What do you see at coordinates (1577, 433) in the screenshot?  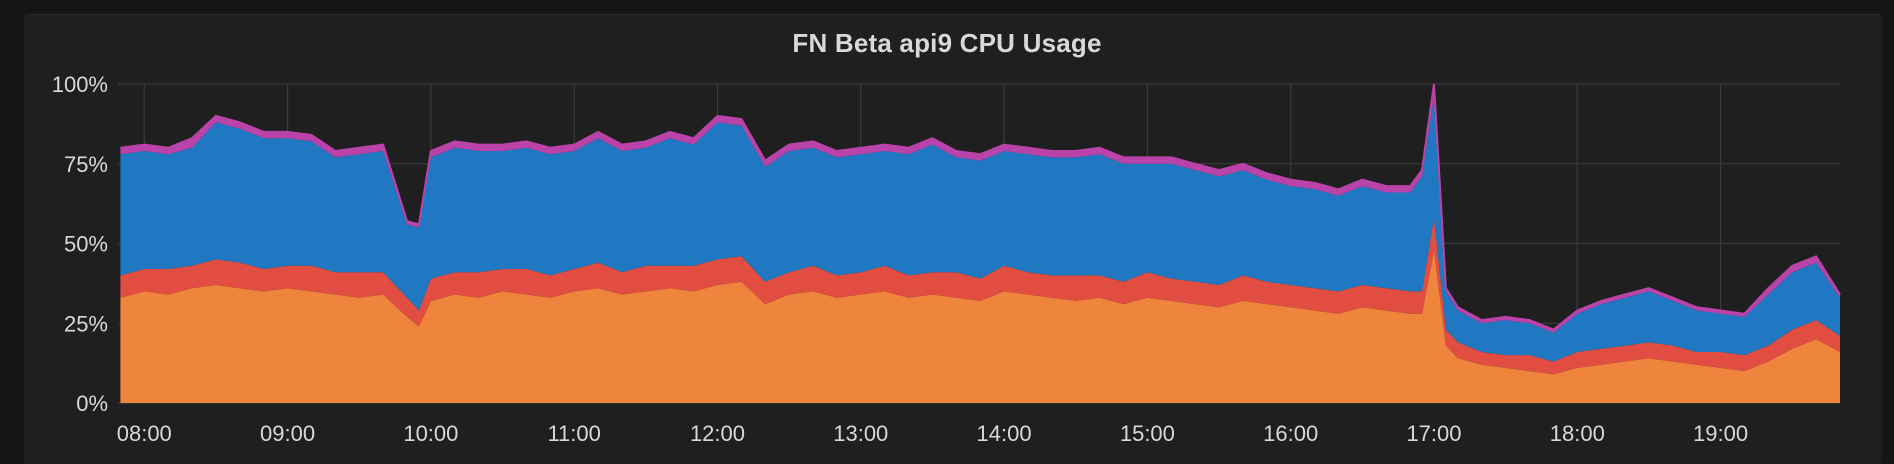 I see `x-tick-label: 18:00` at bounding box center [1577, 433].